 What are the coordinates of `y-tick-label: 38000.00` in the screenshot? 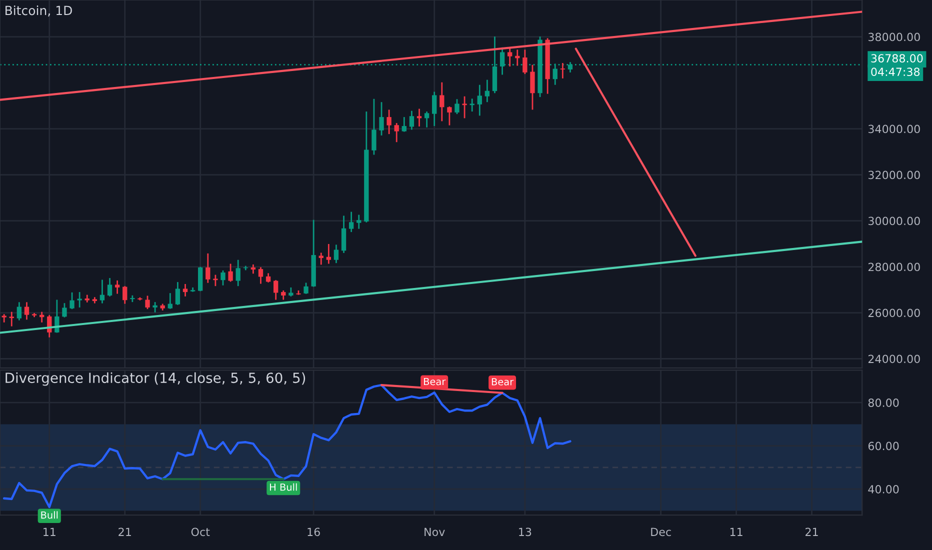 It's located at (894, 37).